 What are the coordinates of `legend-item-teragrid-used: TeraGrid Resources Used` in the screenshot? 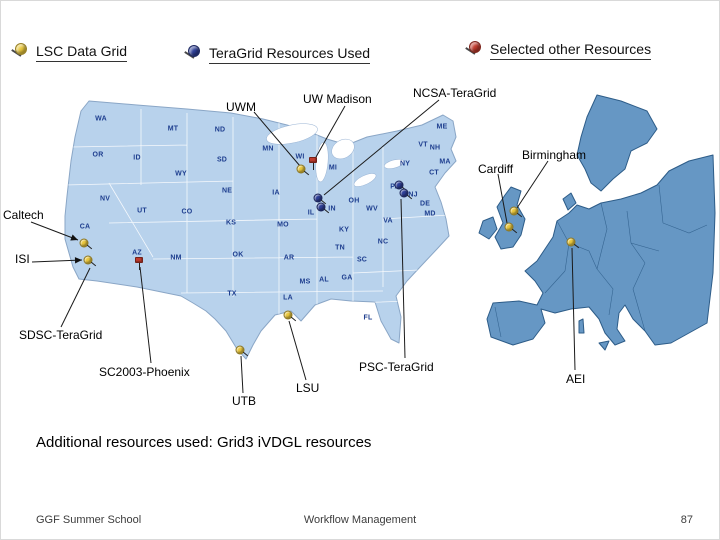 It's located at (277, 54).